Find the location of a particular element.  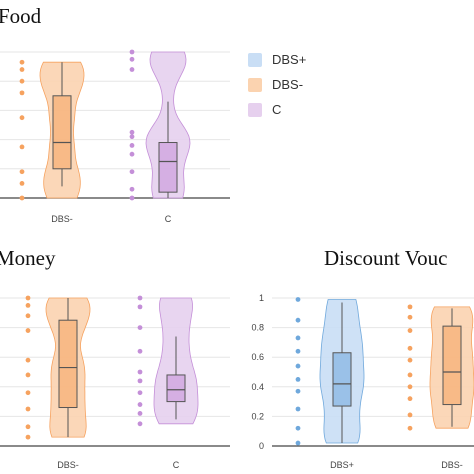

legend-swatch-dbs-plus is located at coordinates (255, 59).